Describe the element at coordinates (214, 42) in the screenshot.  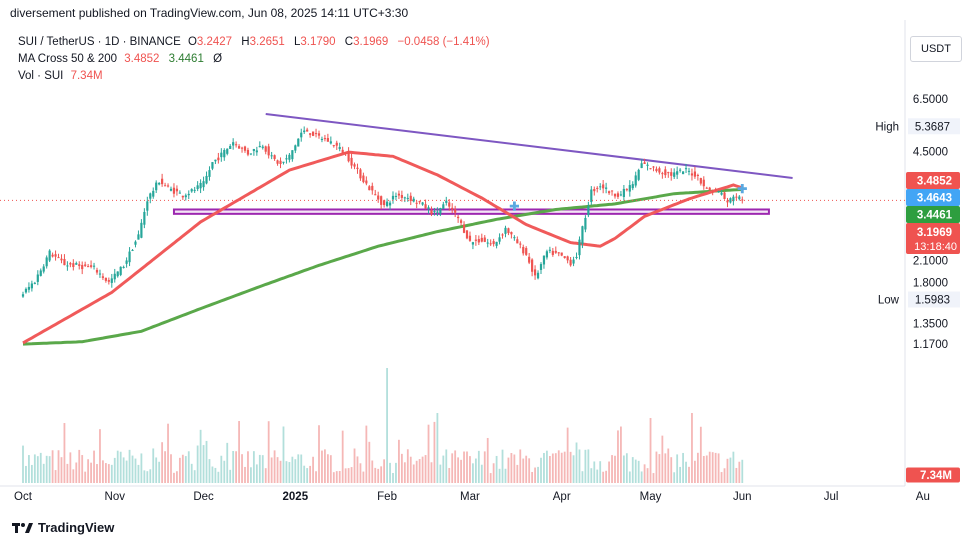
I see `open-value: 3.2427` at that location.